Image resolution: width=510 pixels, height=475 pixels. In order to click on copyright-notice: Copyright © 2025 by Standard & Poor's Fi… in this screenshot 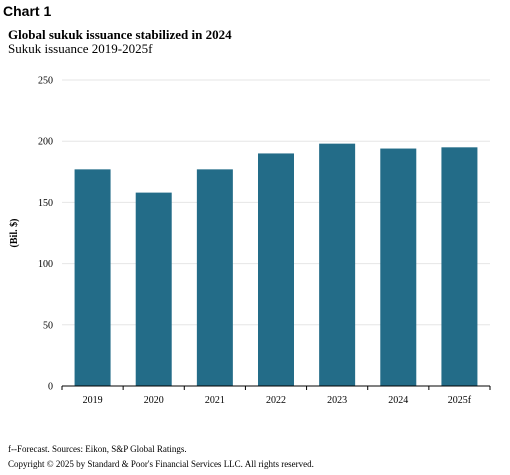, I will do `click(161, 464)`.